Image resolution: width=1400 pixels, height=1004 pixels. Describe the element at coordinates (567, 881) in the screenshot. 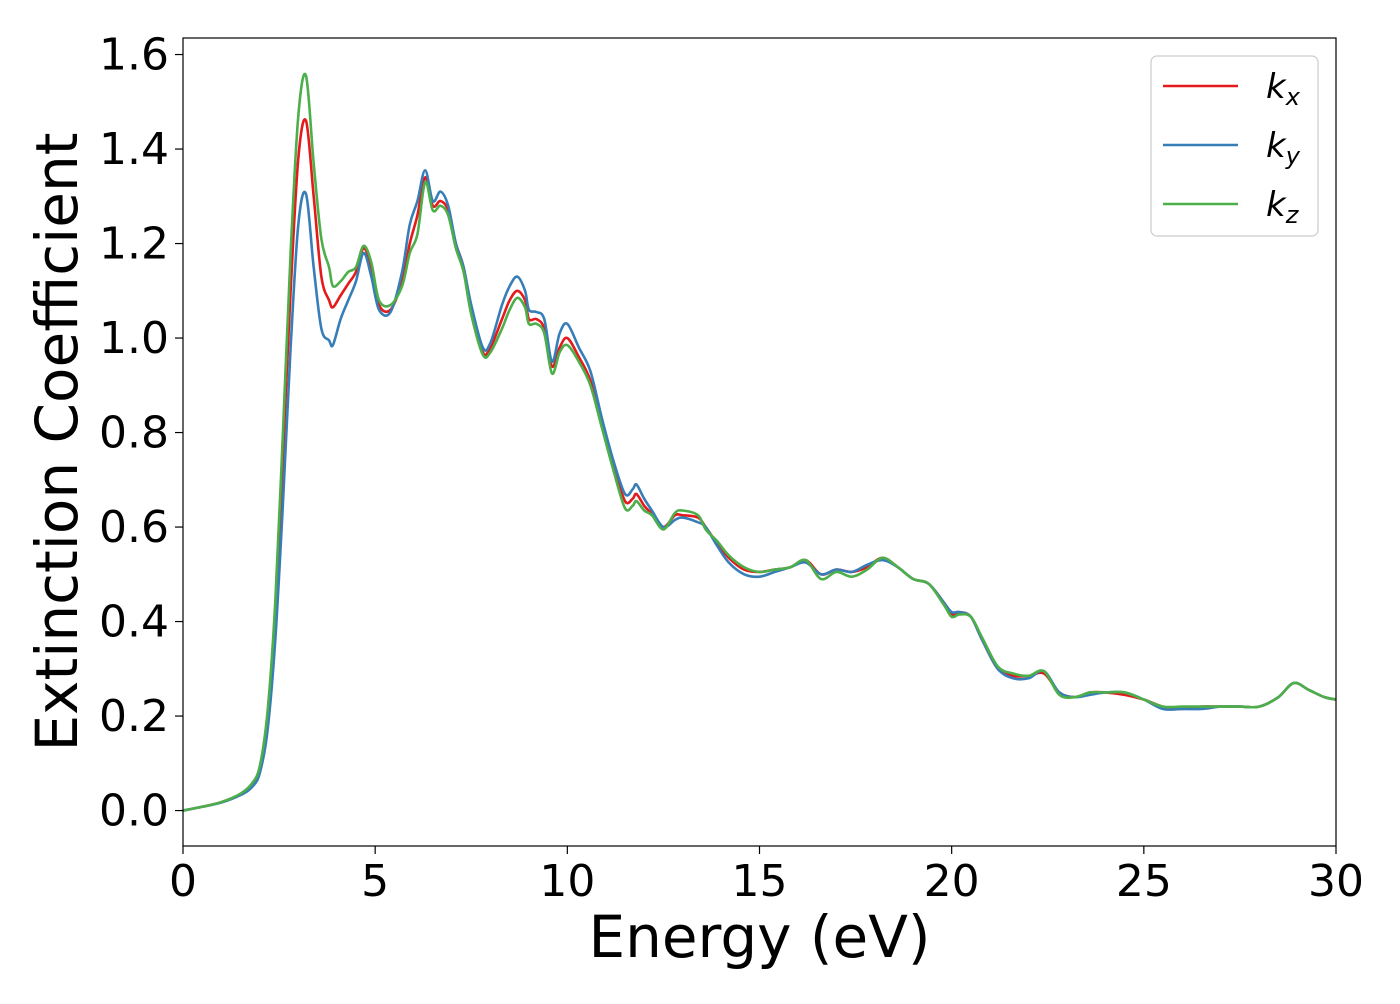

I see `x-tick-label: 10` at that location.